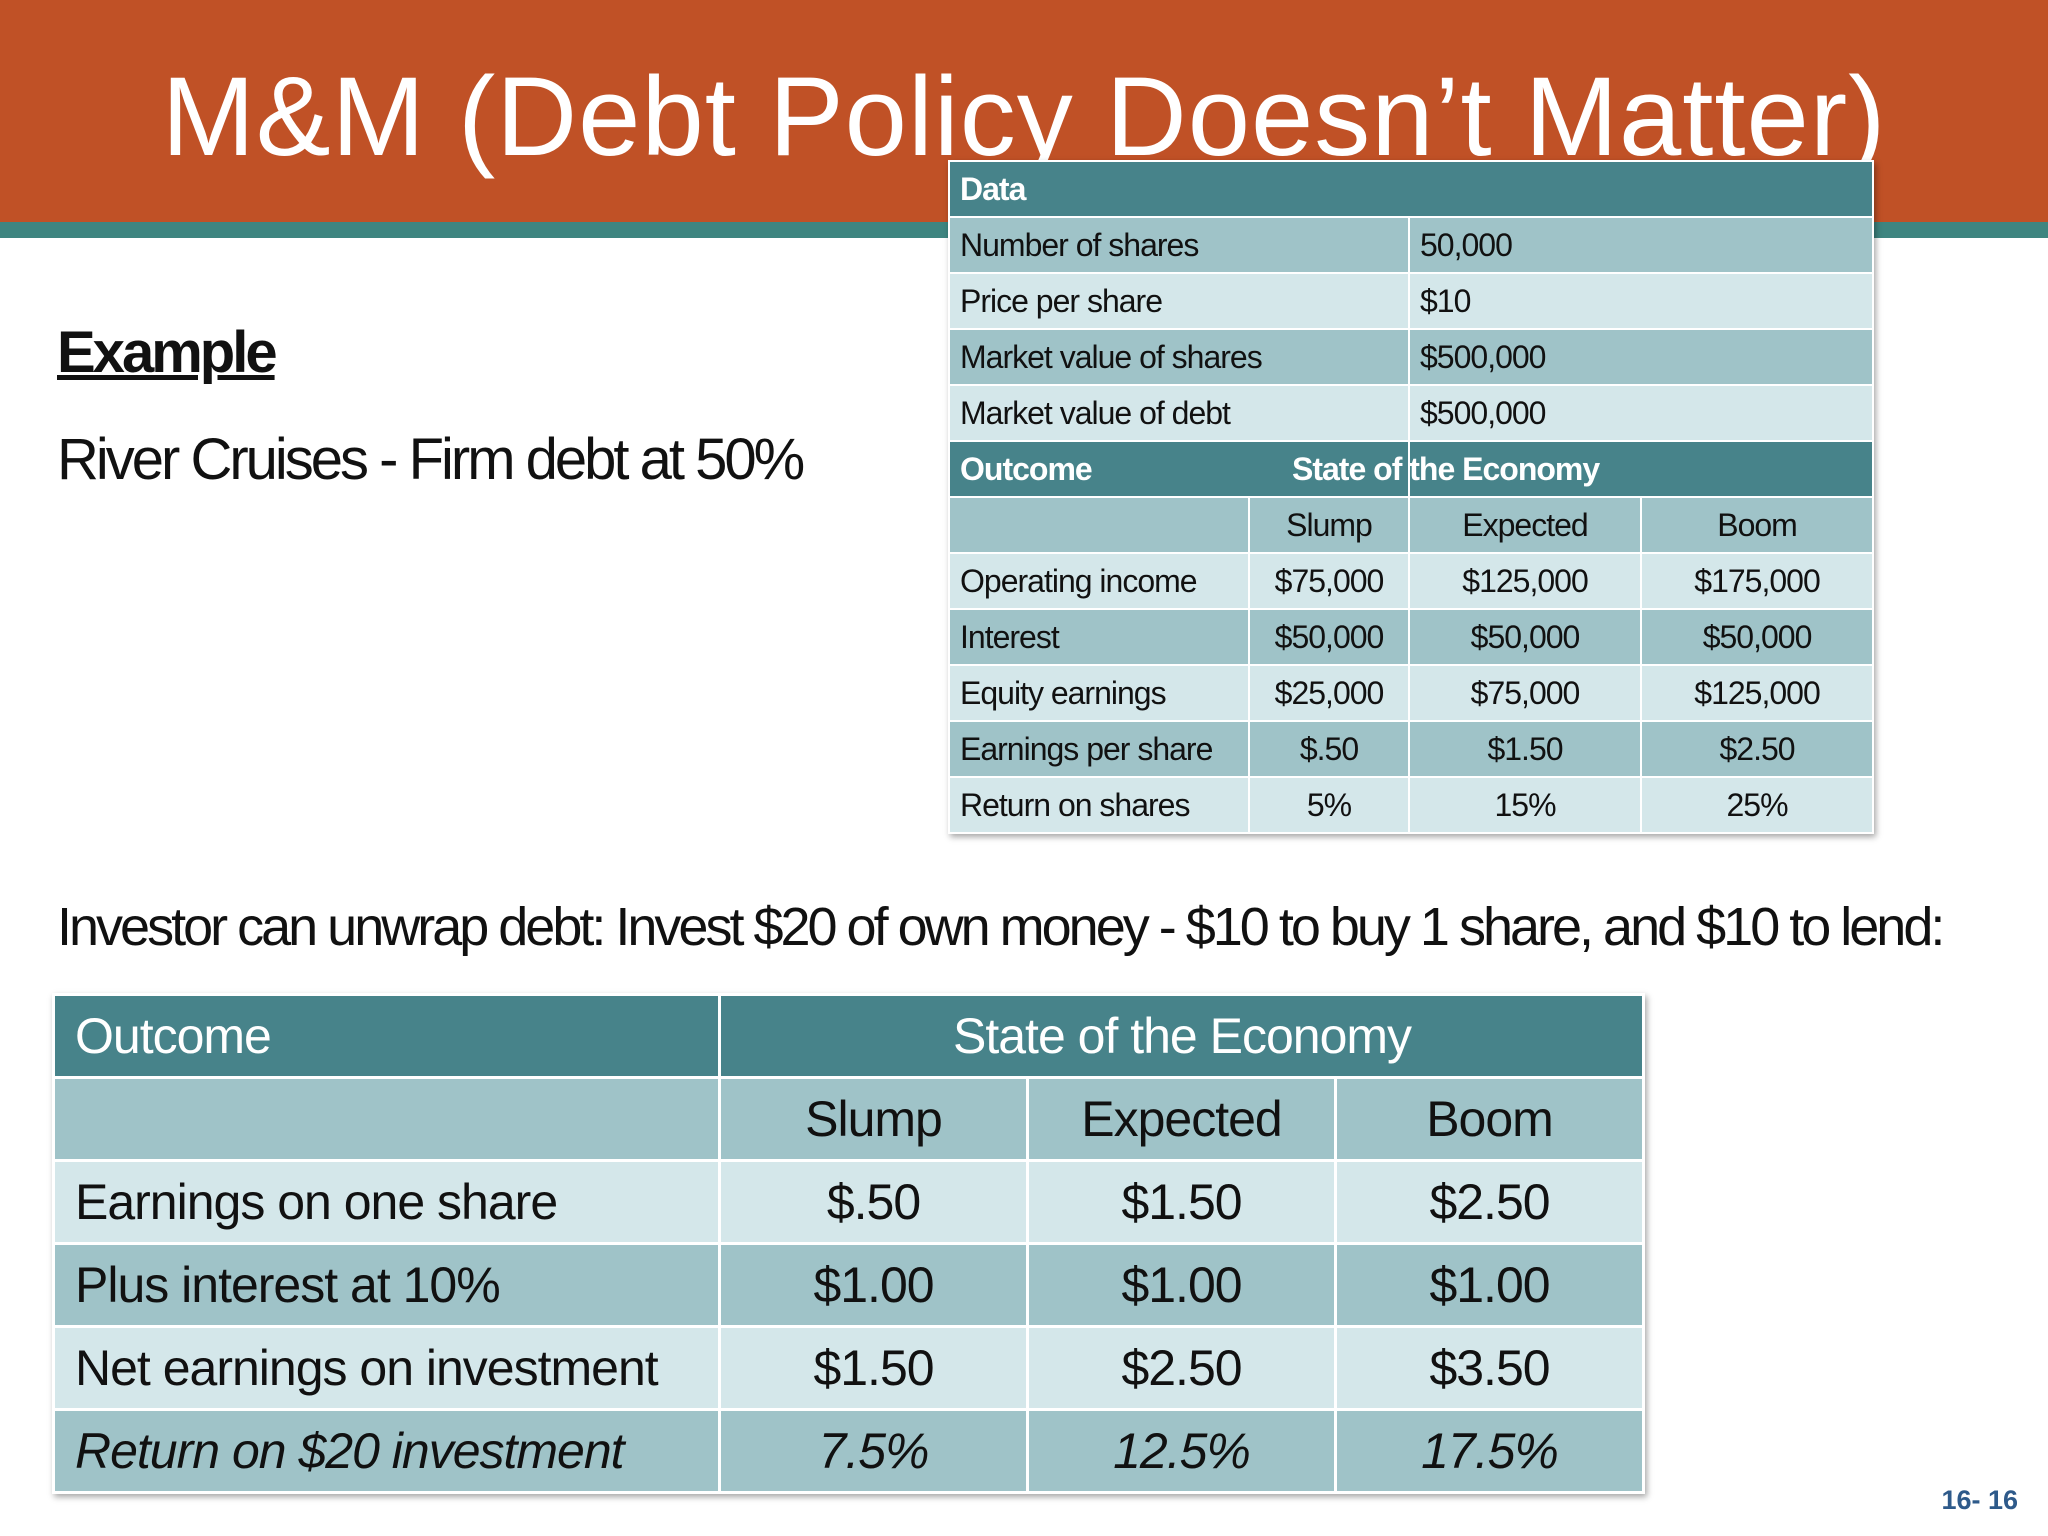 Image resolution: width=2048 pixels, height=1536 pixels. Describe the element at coordinates (1099, 581) in the screenshot. I see `table-cell-label: Operating income` at that location.